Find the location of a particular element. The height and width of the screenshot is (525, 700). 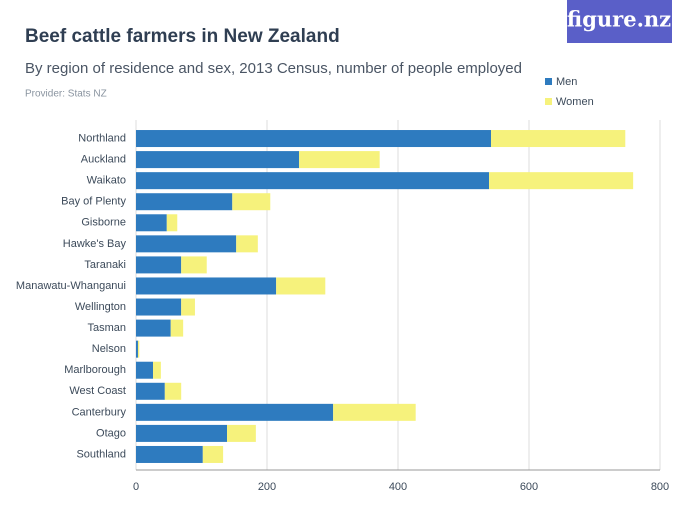

y-tick-label: Bay of Plenty is located at coordinates (93, 202).